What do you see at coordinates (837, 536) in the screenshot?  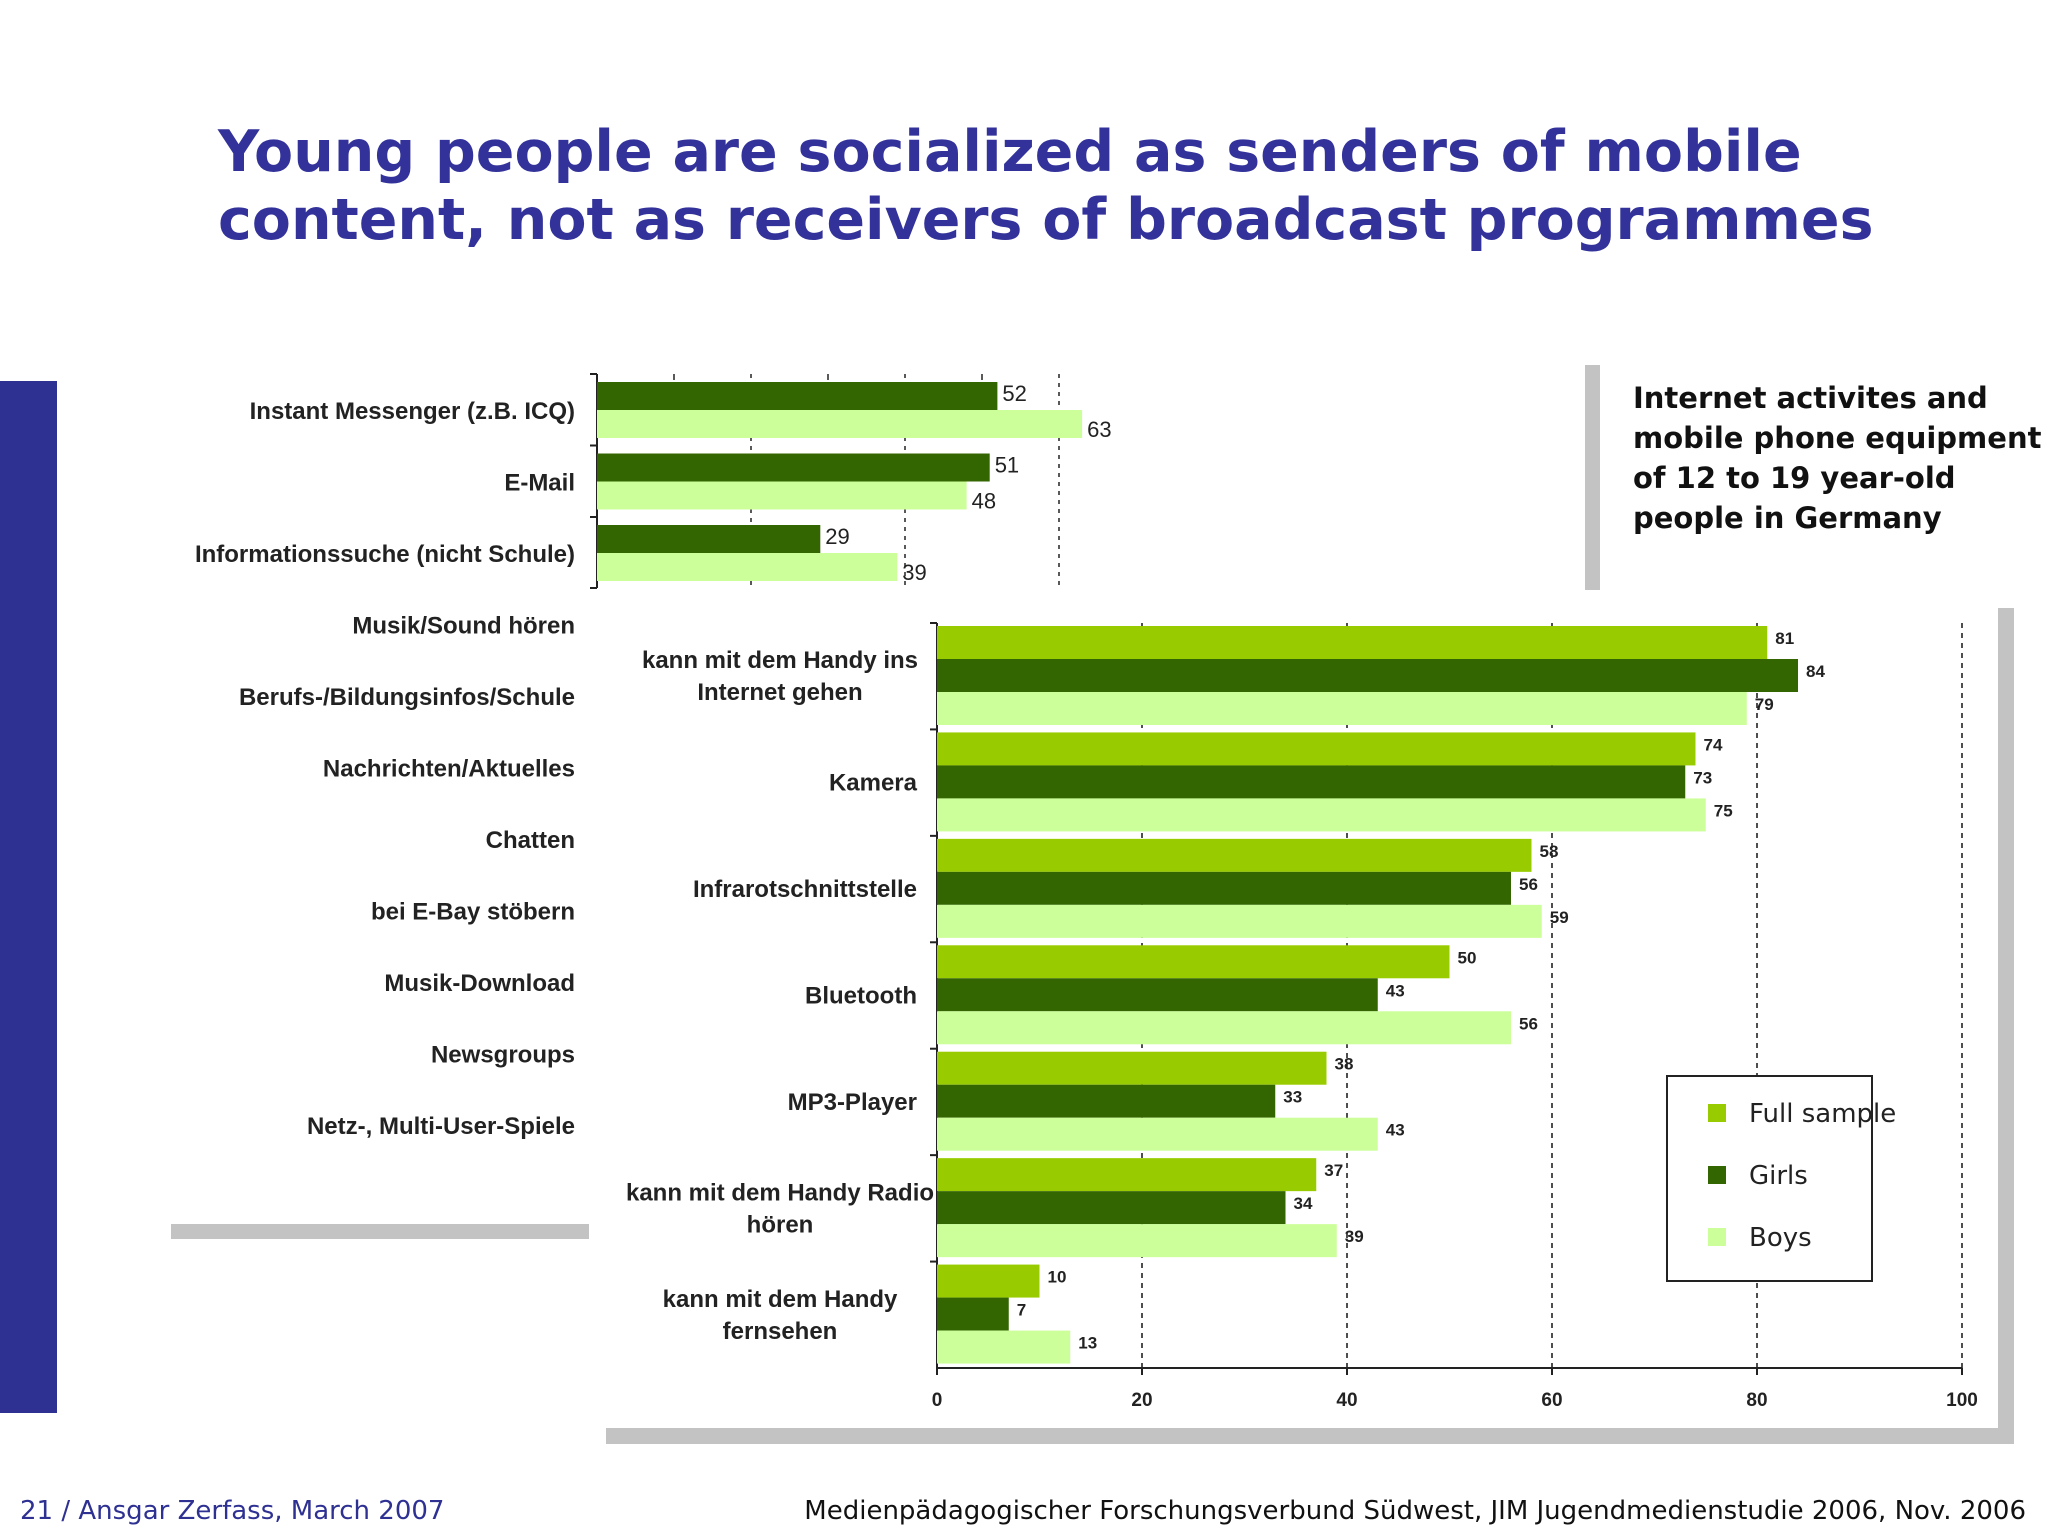 I see `top-value-label-girls-informationssuche-nicht-schule: 29` at bounding box center [837, 536].